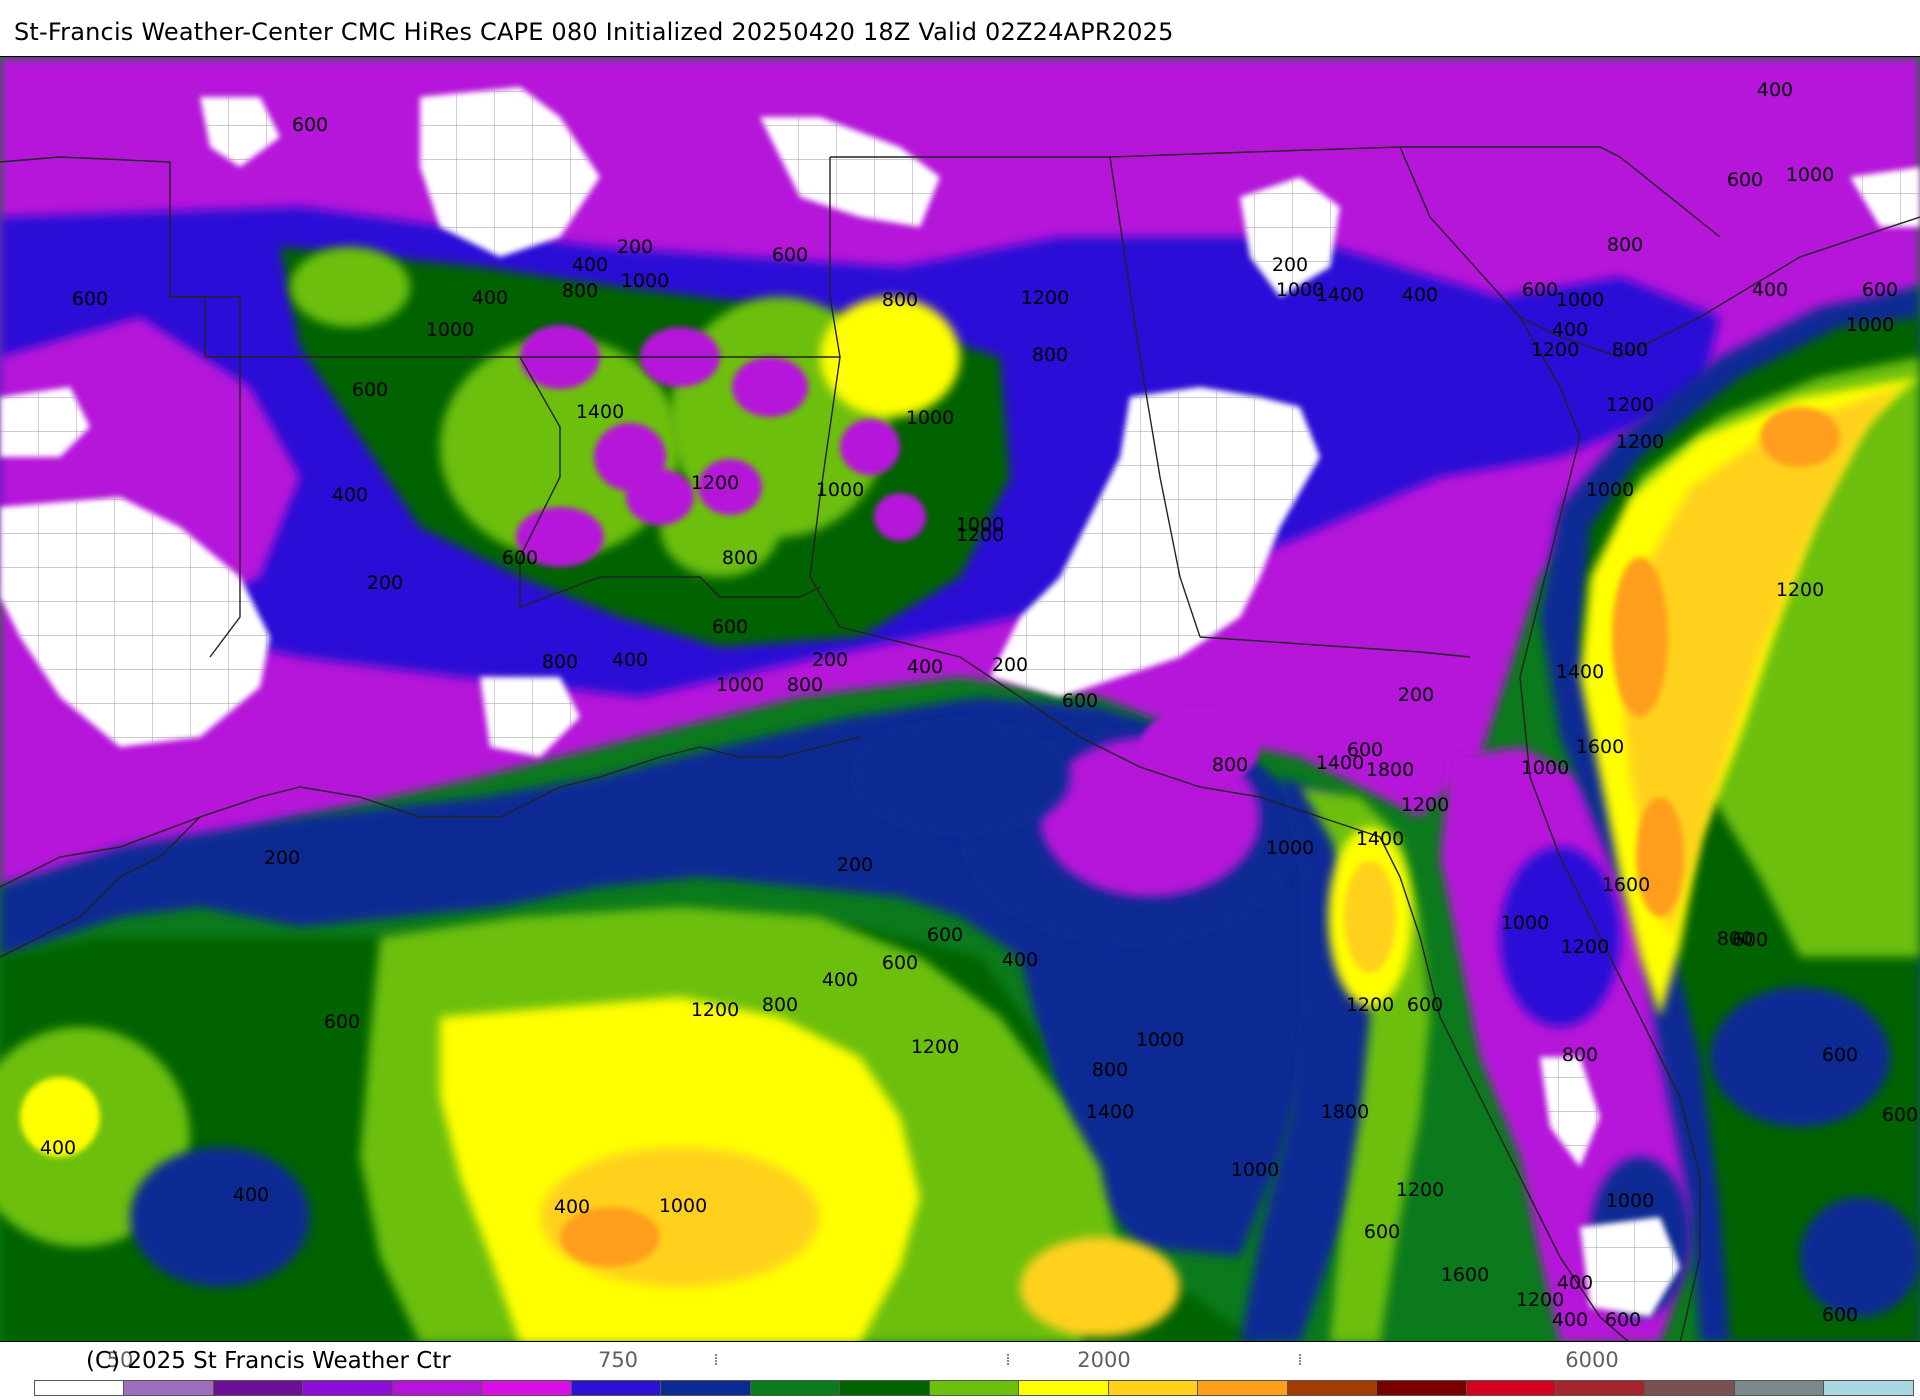  What do you see at coordinates (1390, 770) in the screenshot?
I see `contour-label: 1800` at bounding box center [1390, 770].